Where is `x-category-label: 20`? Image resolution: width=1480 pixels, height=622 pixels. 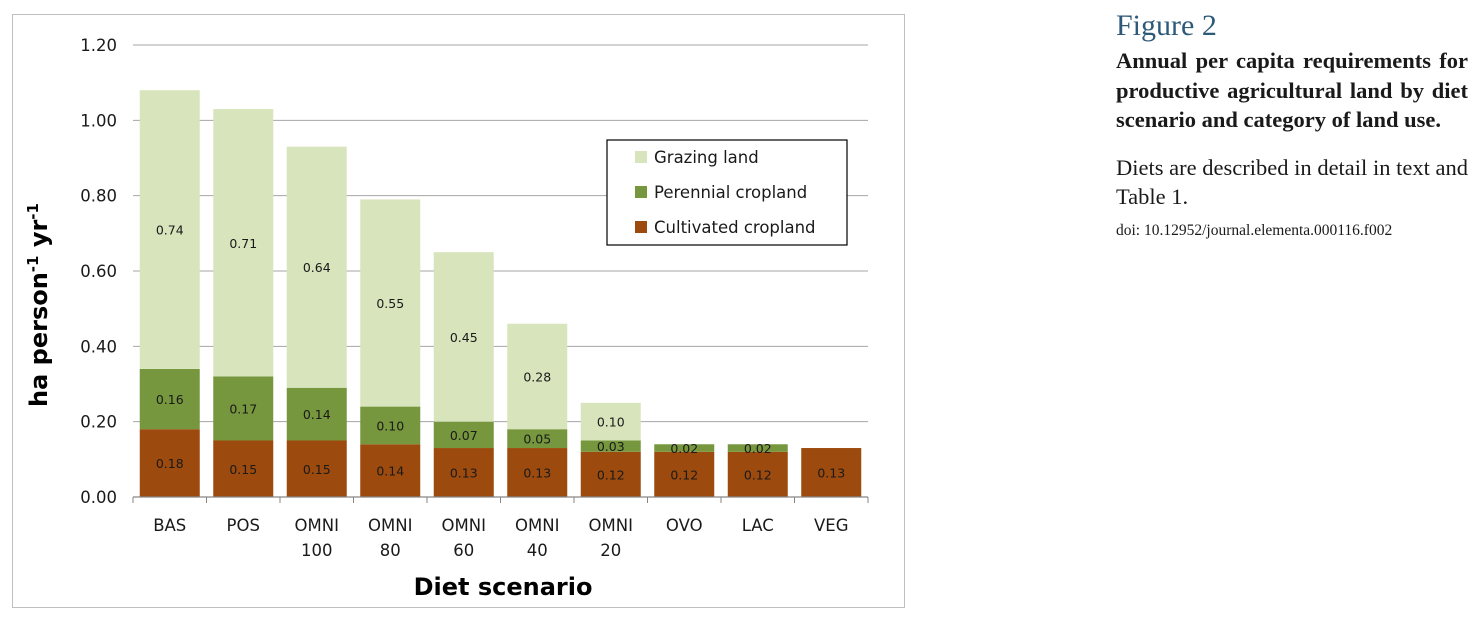
x-category-label: 20 is located at coordinates (610, 550).